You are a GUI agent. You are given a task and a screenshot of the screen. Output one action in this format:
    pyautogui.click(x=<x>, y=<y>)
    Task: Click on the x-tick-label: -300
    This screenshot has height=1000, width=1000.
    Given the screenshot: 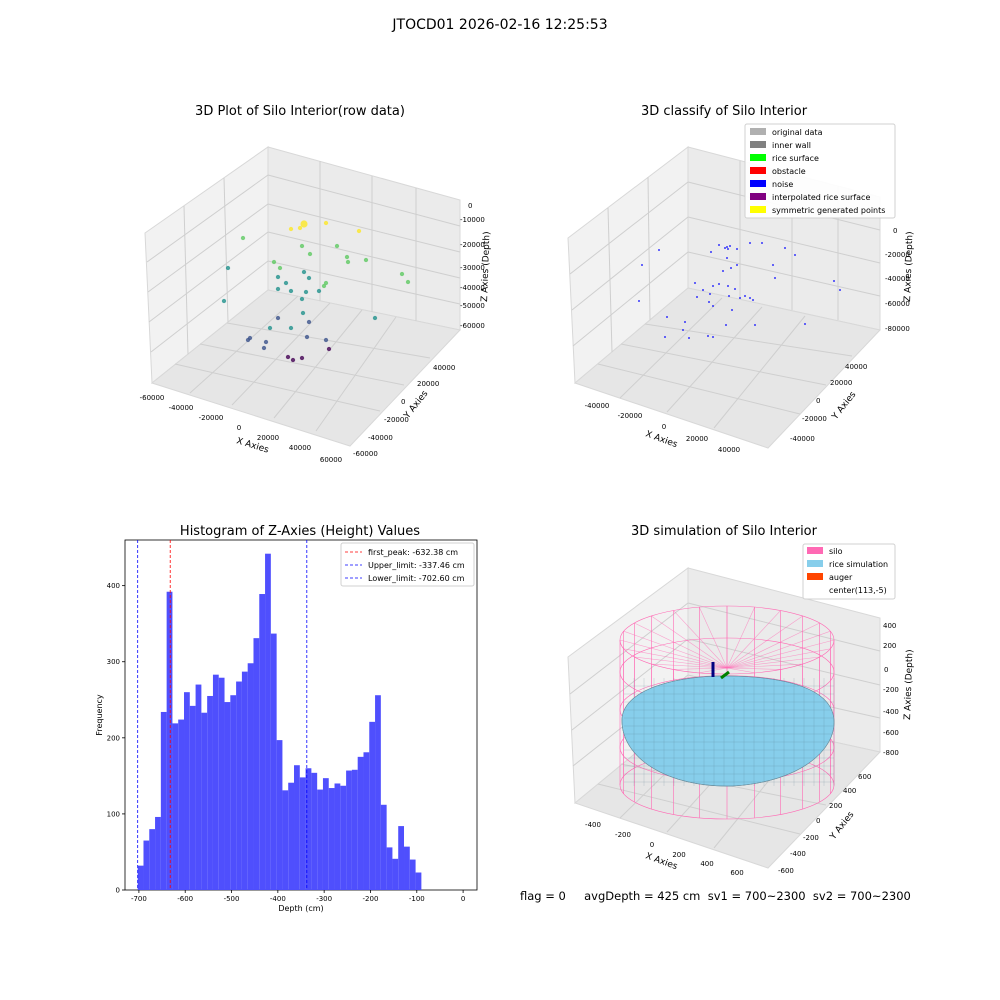 What is the action you would take?
    pyautogui.click(x=324, y=899)
    